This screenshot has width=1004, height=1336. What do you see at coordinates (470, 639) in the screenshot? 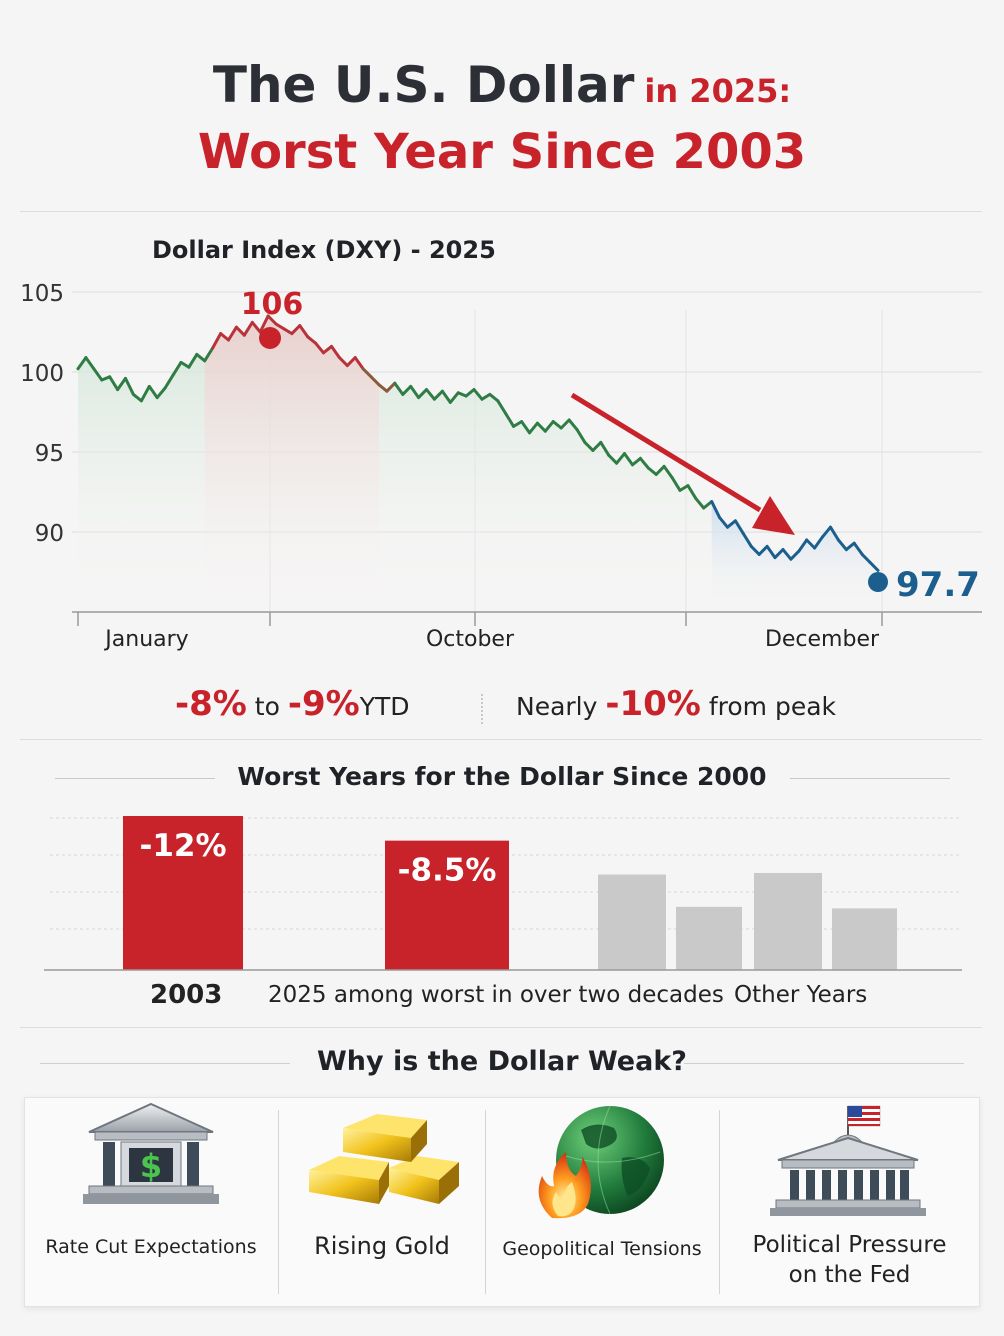
I see `x-tick-label: October` at bounding box center [470, 639].